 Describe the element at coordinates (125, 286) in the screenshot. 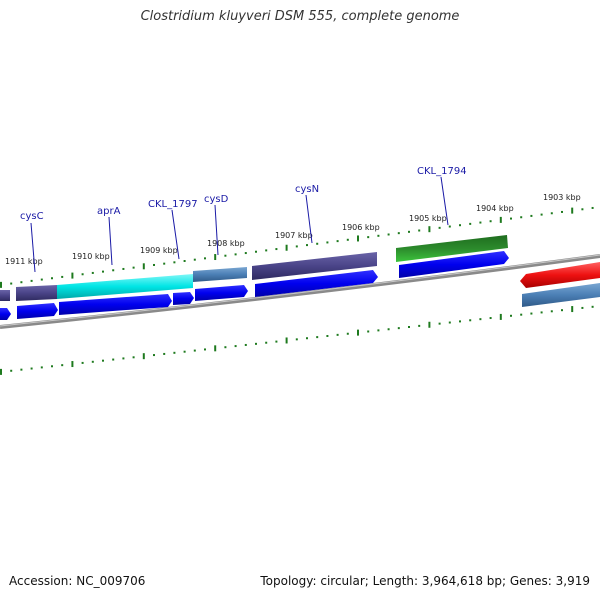

I see `gene-feature-arpA` at that location.